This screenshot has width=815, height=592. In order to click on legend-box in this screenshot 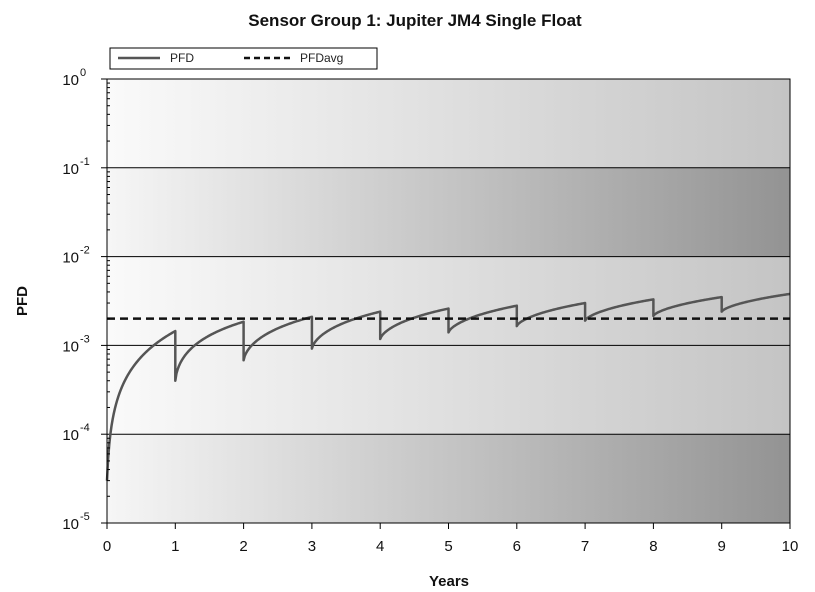, I will do `click(243, 58)`.